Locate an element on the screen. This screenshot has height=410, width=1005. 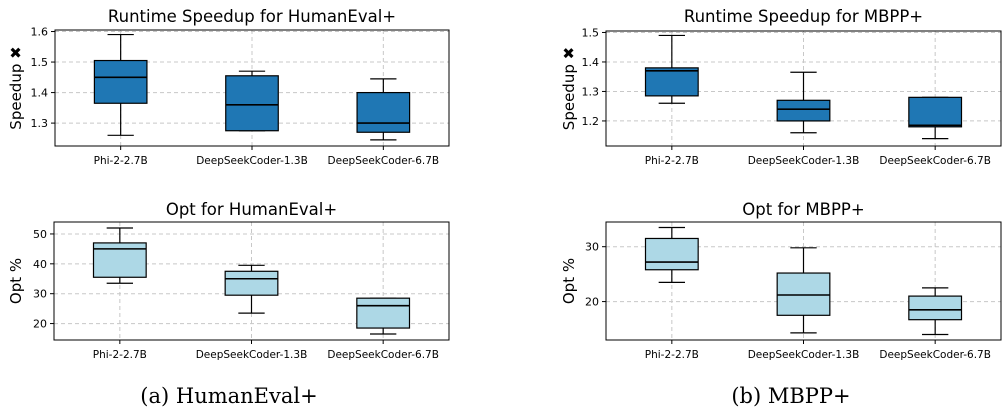
y-tick-label: 40 is located at coordinates (40, 264).